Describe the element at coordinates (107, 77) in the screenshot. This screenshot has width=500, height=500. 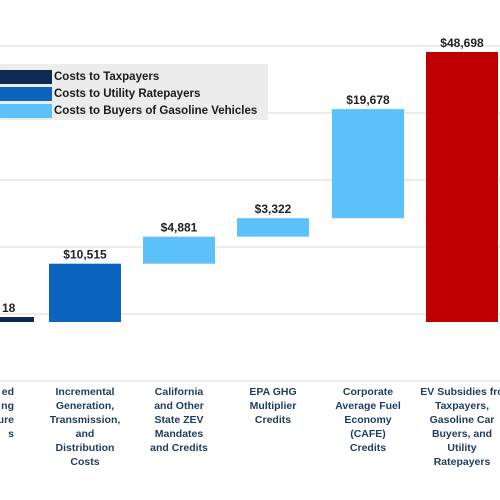
I see `legend-label: Costs to Taxpayers` at that location.